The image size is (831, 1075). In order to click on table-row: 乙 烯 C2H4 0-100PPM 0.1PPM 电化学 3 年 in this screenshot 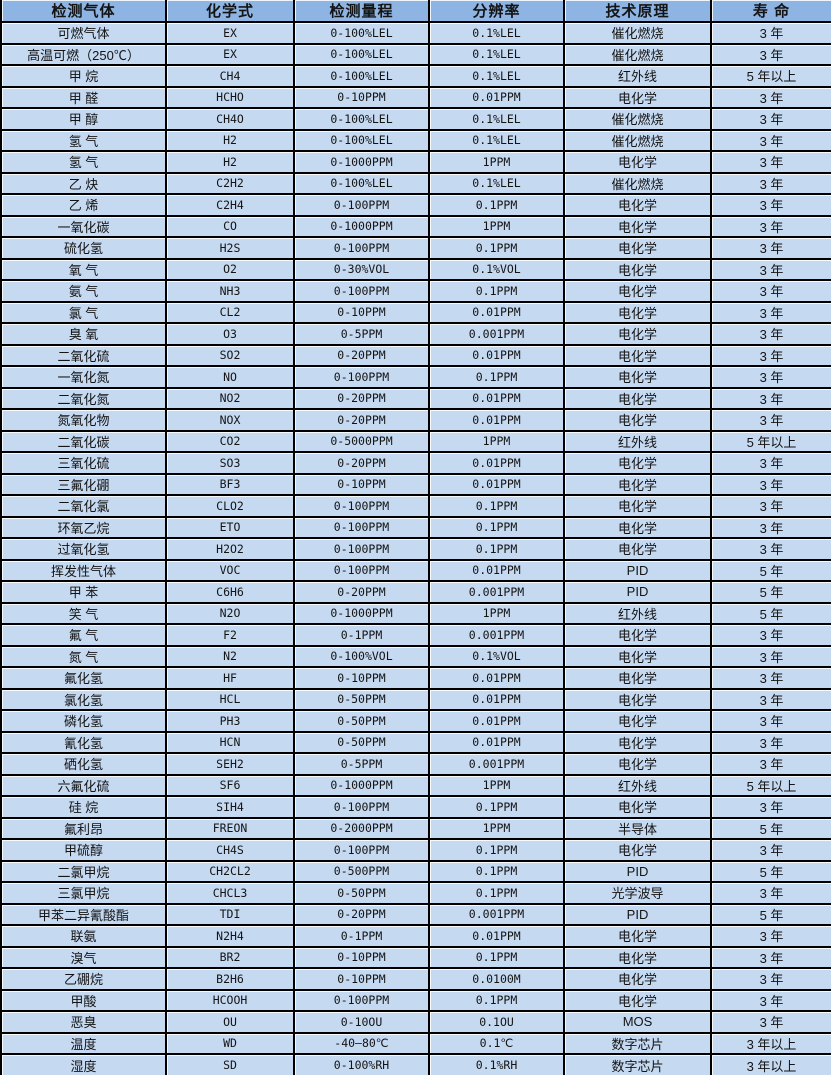, I will do `click(415, 205)`.